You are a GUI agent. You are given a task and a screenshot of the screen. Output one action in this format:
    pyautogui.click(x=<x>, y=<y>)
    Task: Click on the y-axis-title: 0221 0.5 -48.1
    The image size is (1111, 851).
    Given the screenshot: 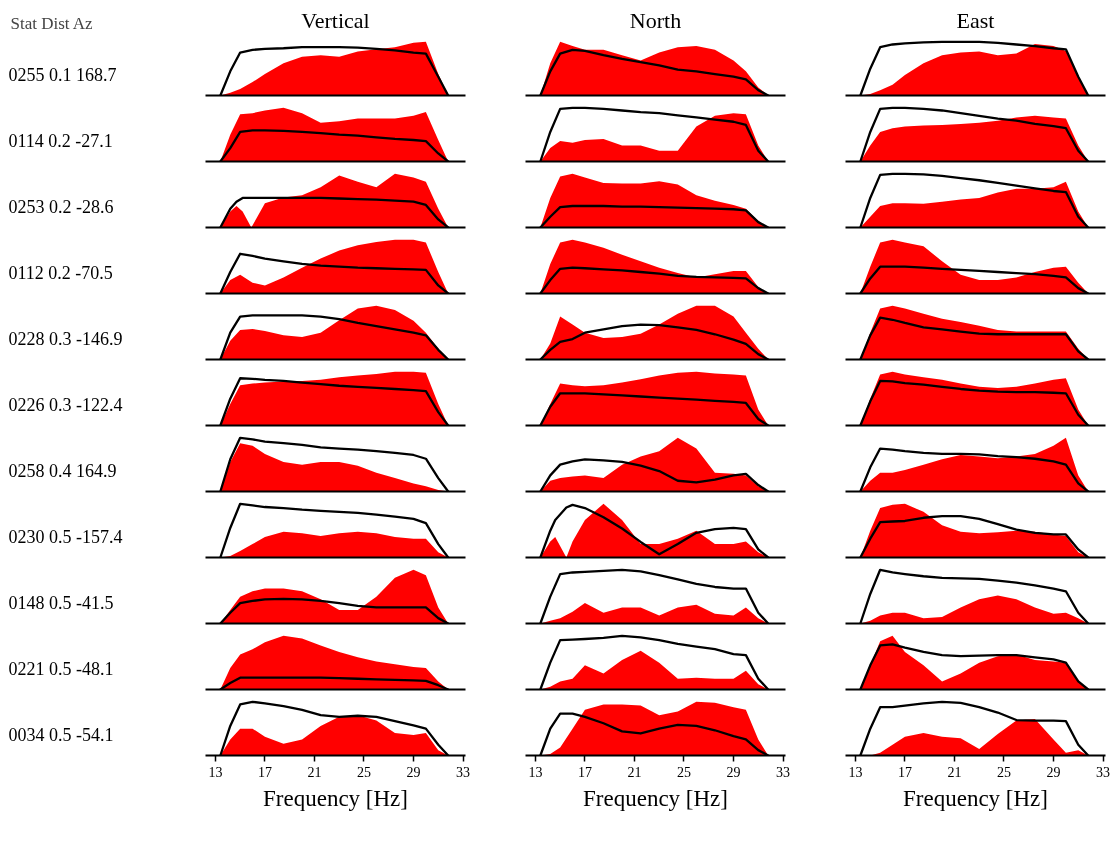 What is the action you would take?
    pyautogui.click(x=61, y=669)
    